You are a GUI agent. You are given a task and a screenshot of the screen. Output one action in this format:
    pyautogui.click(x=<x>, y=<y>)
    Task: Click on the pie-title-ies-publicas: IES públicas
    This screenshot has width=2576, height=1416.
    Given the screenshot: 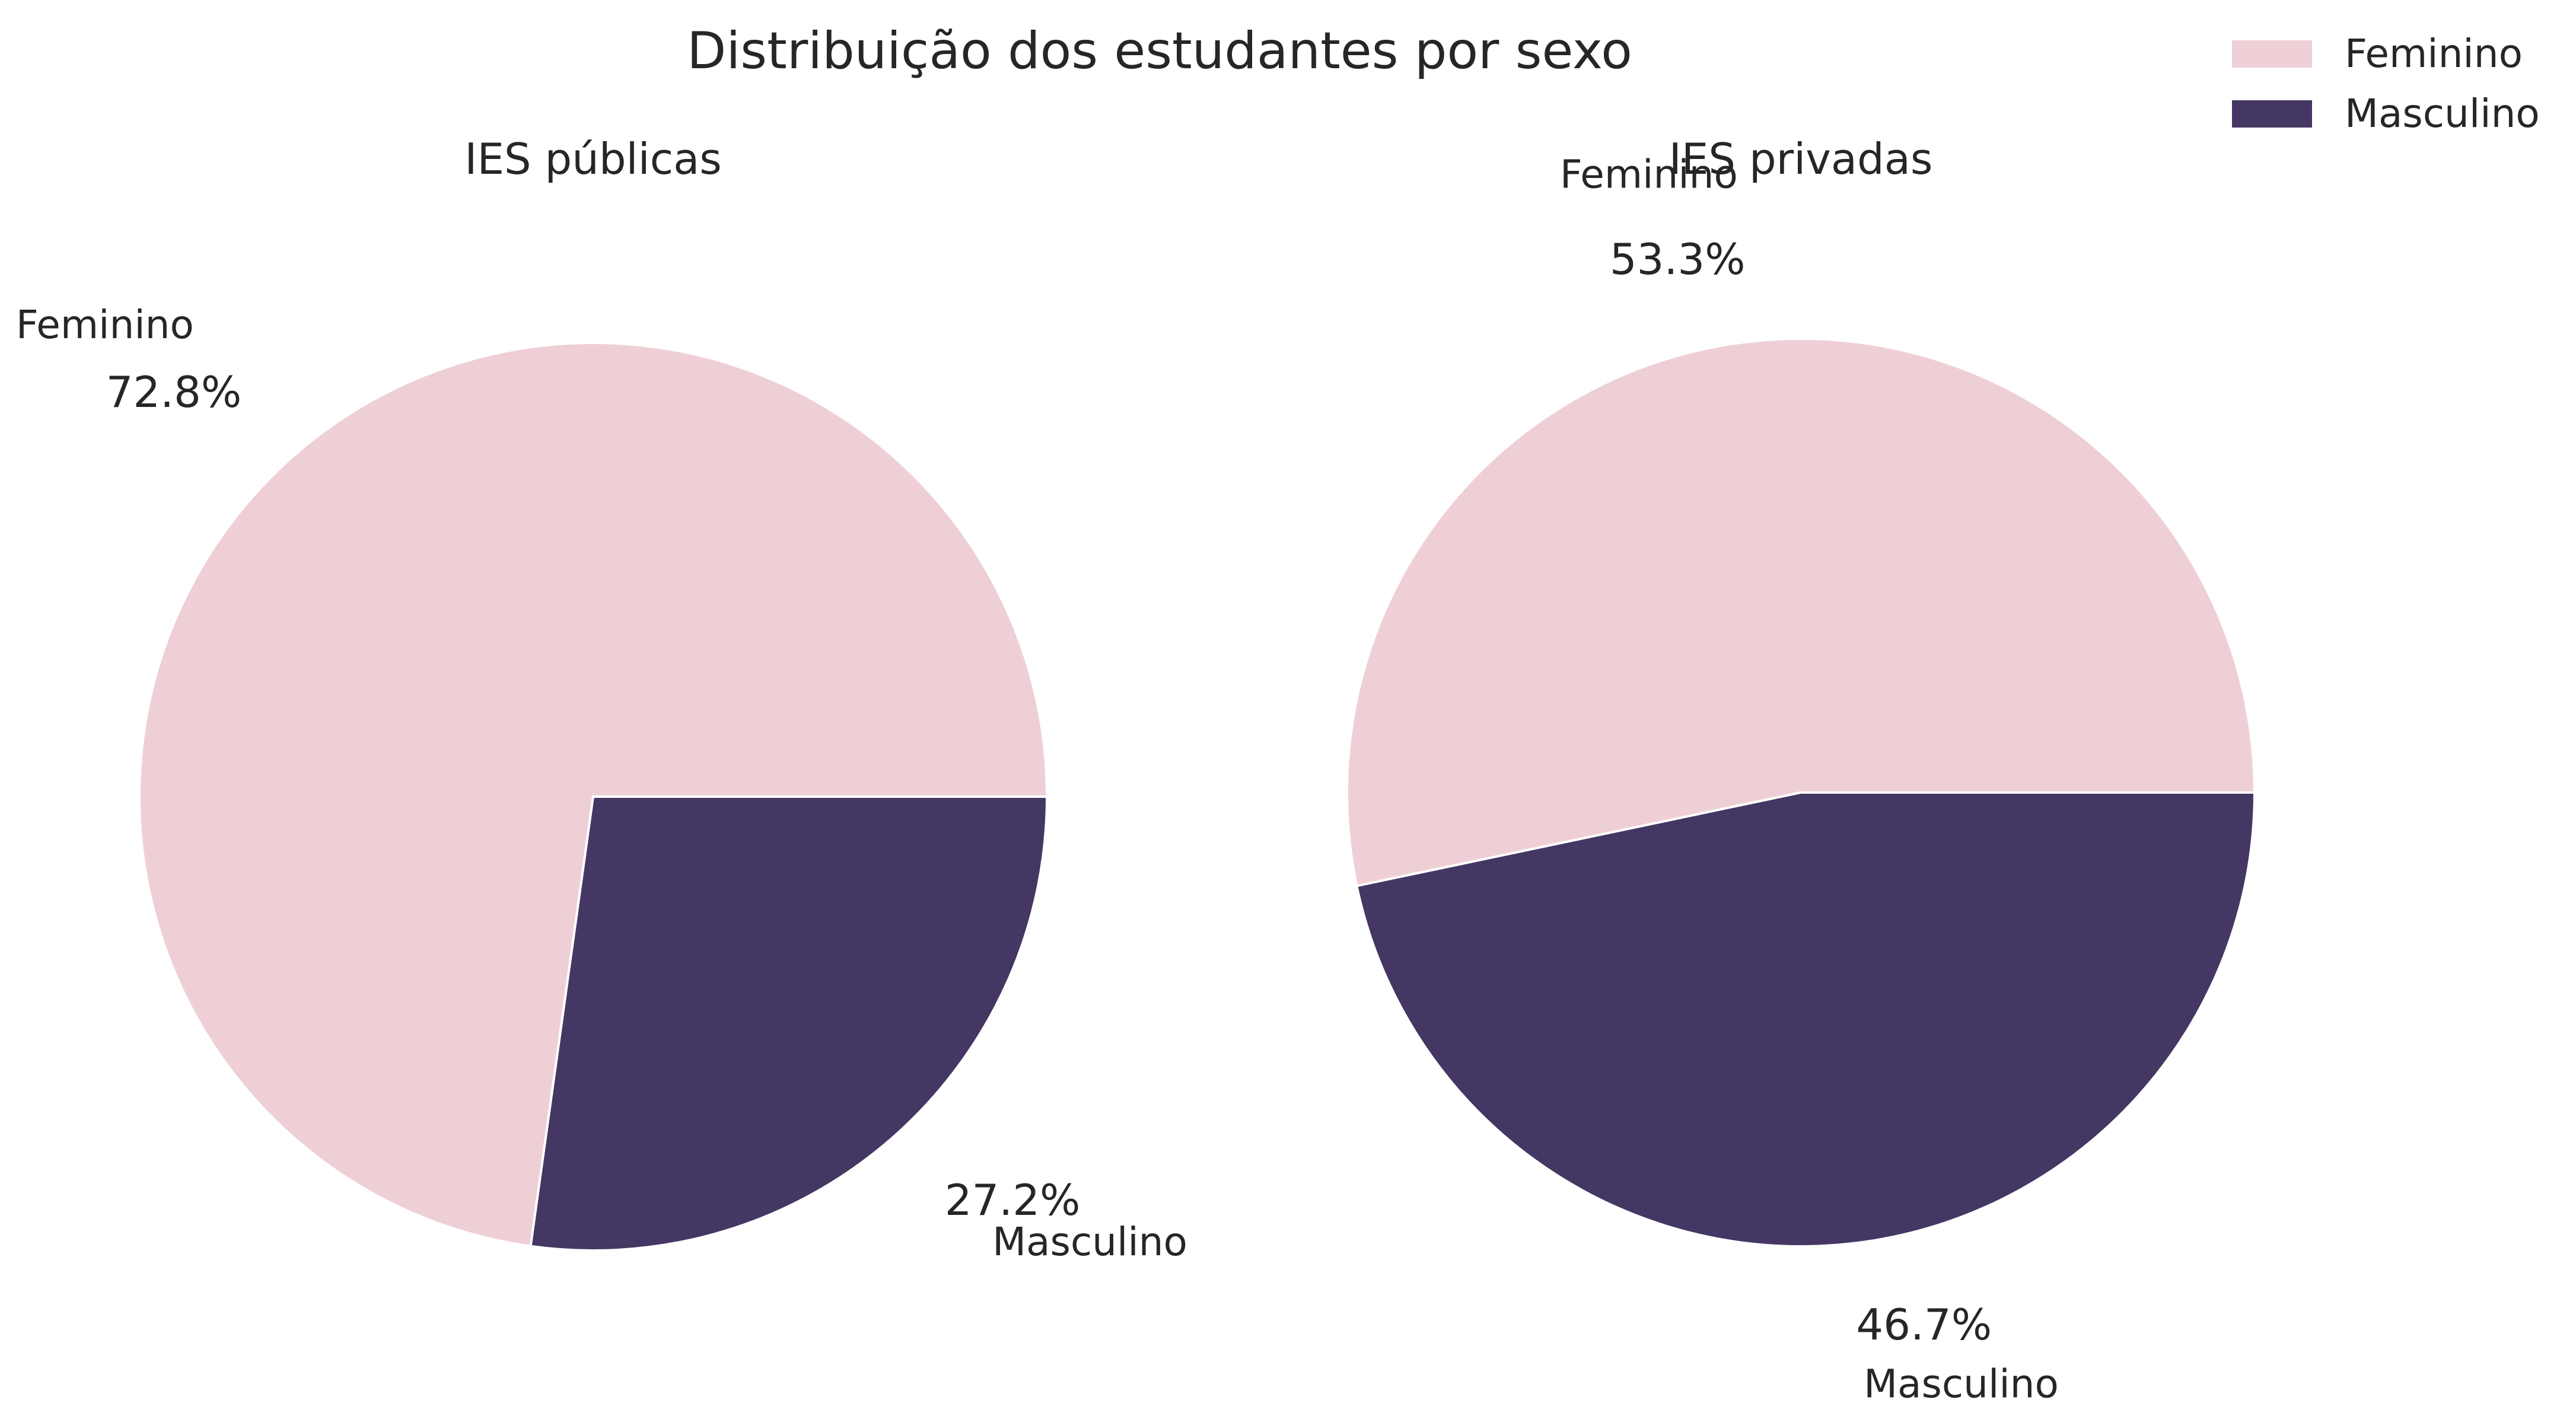 What is the action you would take?
    pyautogui.click(x=593, y=159)
    